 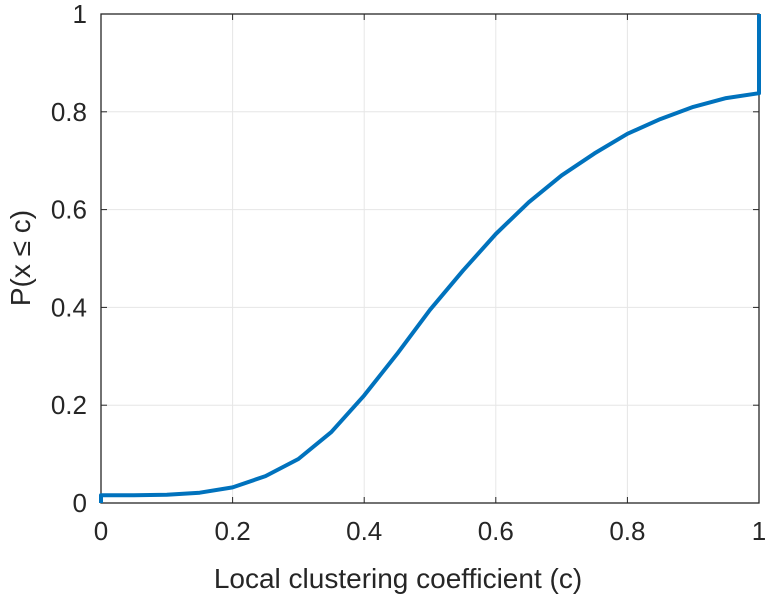 What do you see at coordinates (627, 531) in the screenshot?
I see `x-tick-label: 0.8` at bounding box center [627, 531].